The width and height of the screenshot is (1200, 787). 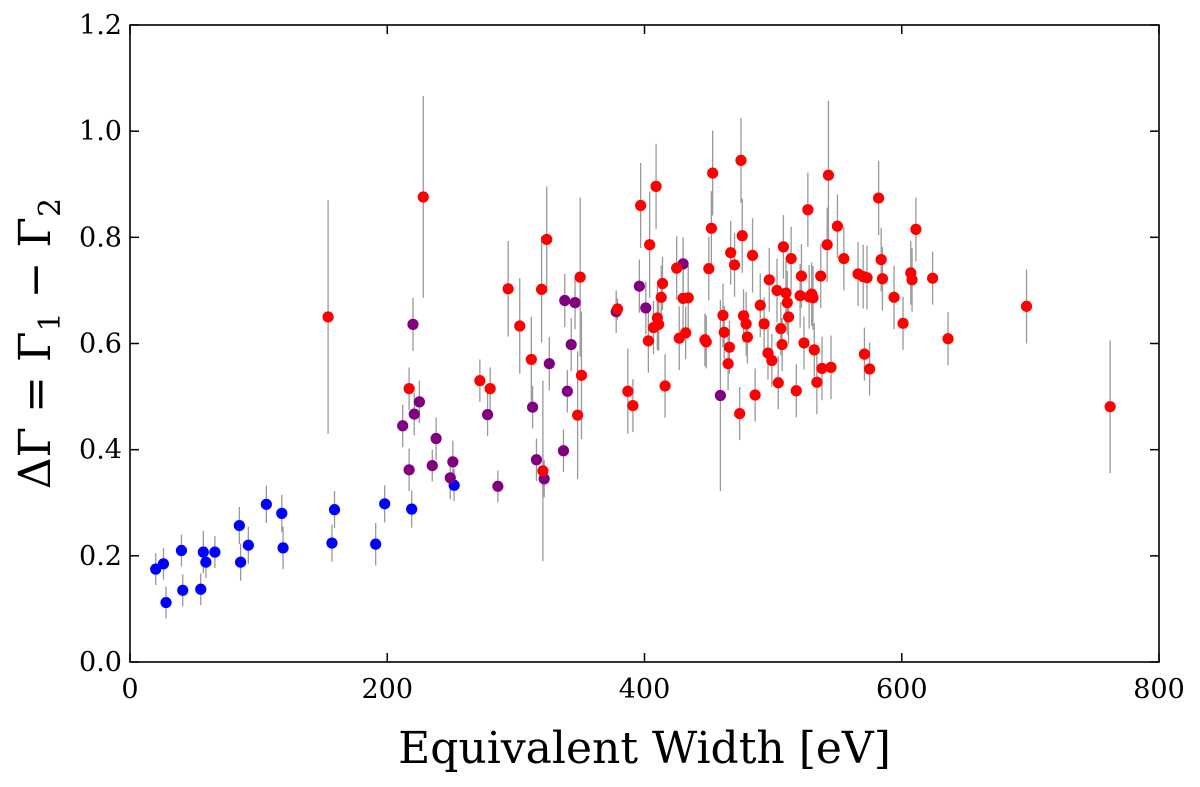 I want to click on y-tick-label: 0.4, so click(x=100, y=450).